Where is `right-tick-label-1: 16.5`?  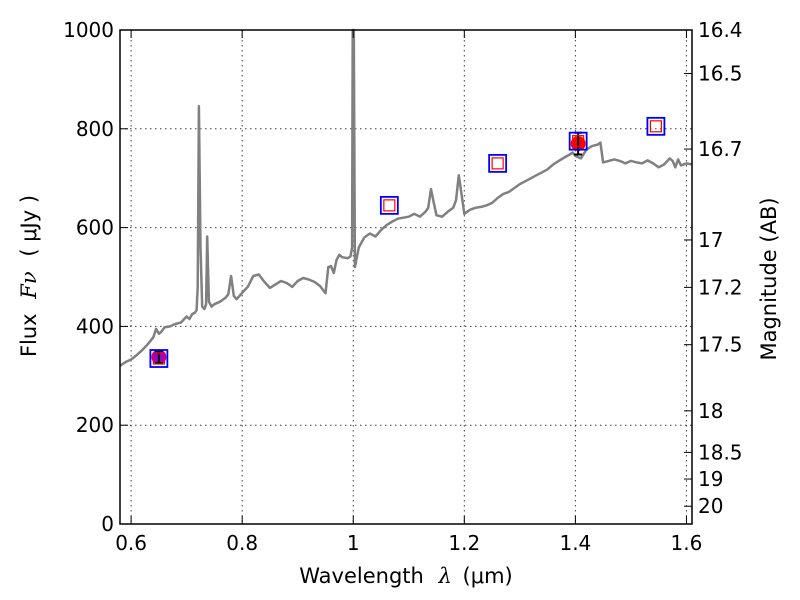 right-tick-label-1: 16.5 is located at coordinates (720, 73).